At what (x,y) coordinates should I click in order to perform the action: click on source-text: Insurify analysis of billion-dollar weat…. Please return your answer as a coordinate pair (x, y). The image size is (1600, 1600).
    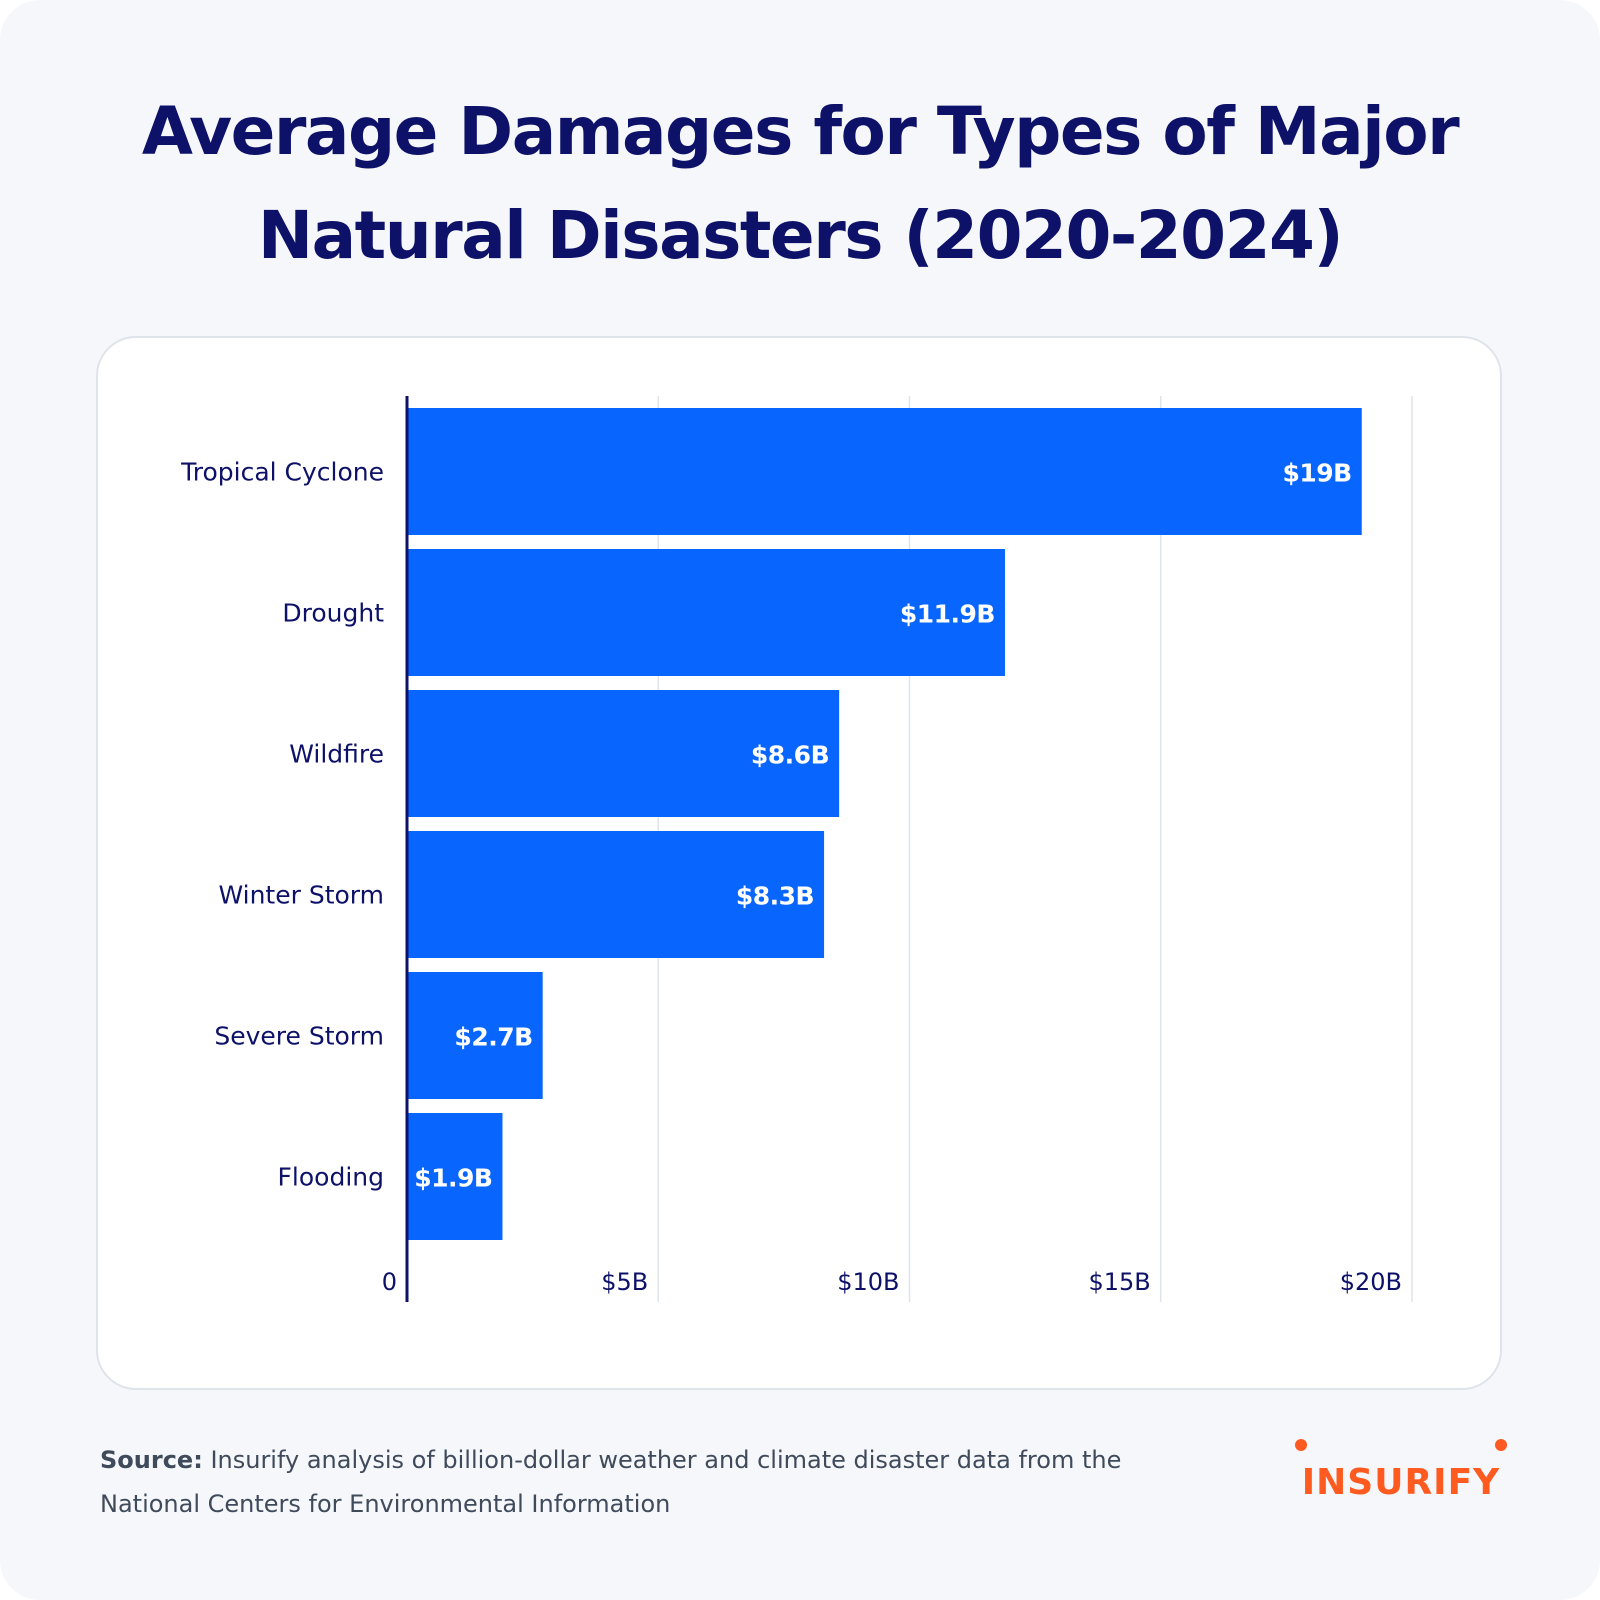
    Looking at the image, I should click on (611, 1482).